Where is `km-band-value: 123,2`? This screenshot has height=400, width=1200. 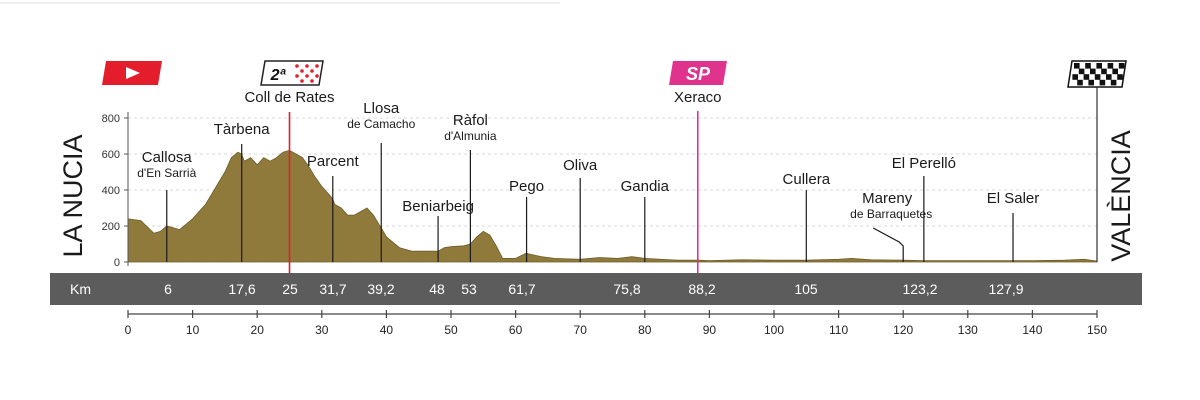 km-band-value: 123,2 is located at coordinates (919, 289).